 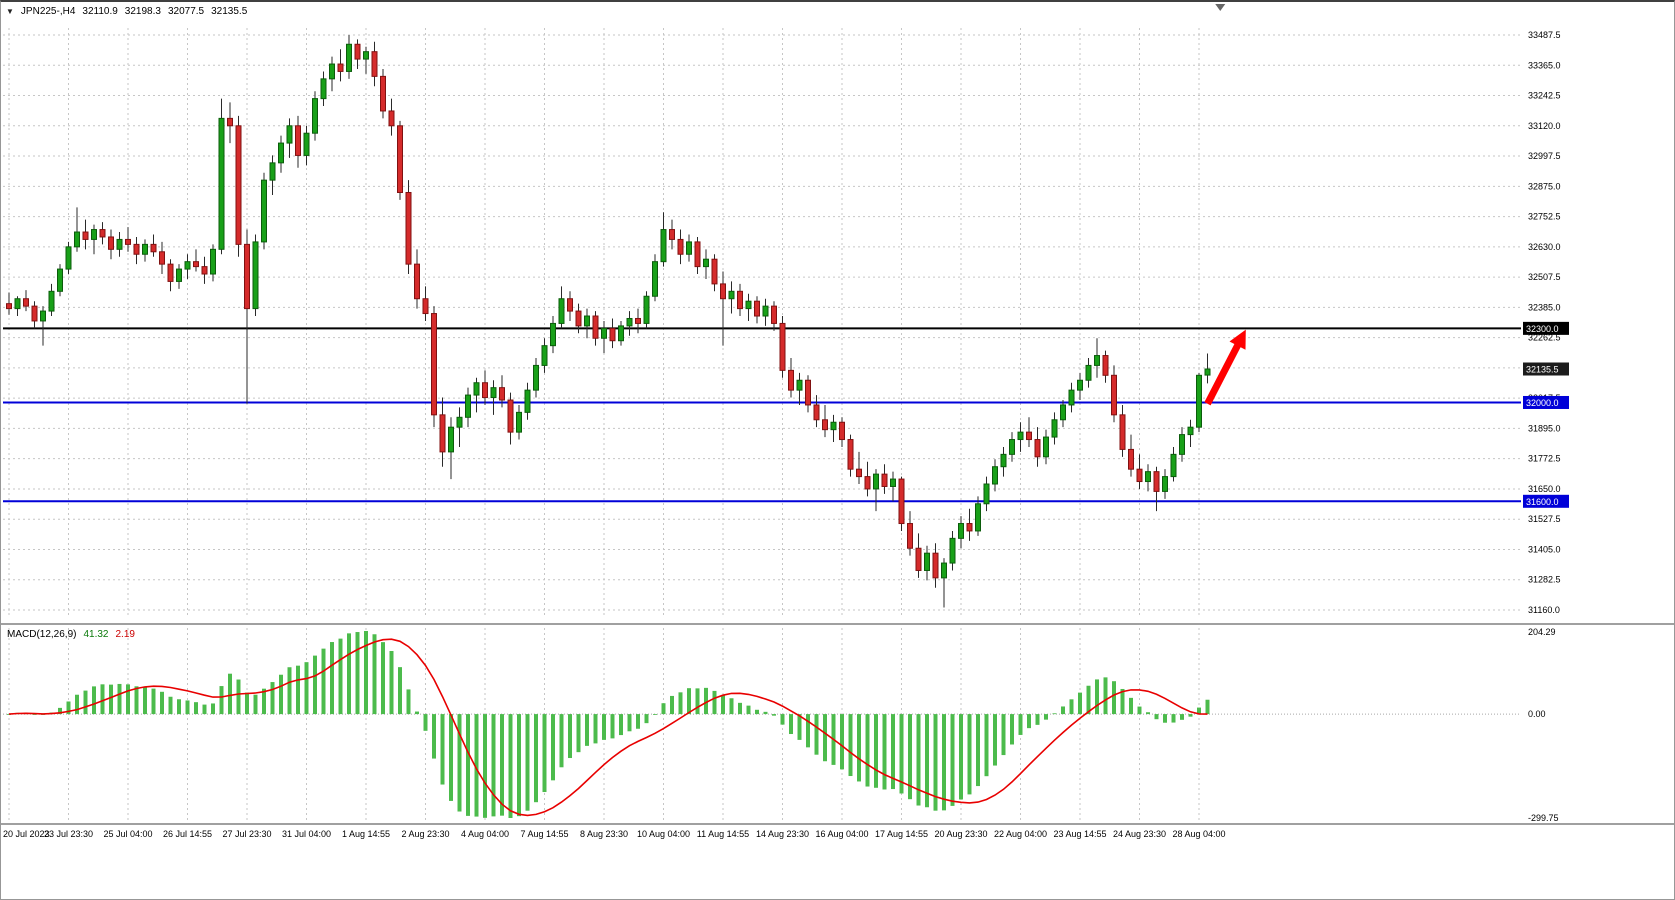 What do you see at coordinates (306, 834) in the screenshot?
I see `time-tick-label: 31 Jul 04:00` at bounding box center [306, 834].